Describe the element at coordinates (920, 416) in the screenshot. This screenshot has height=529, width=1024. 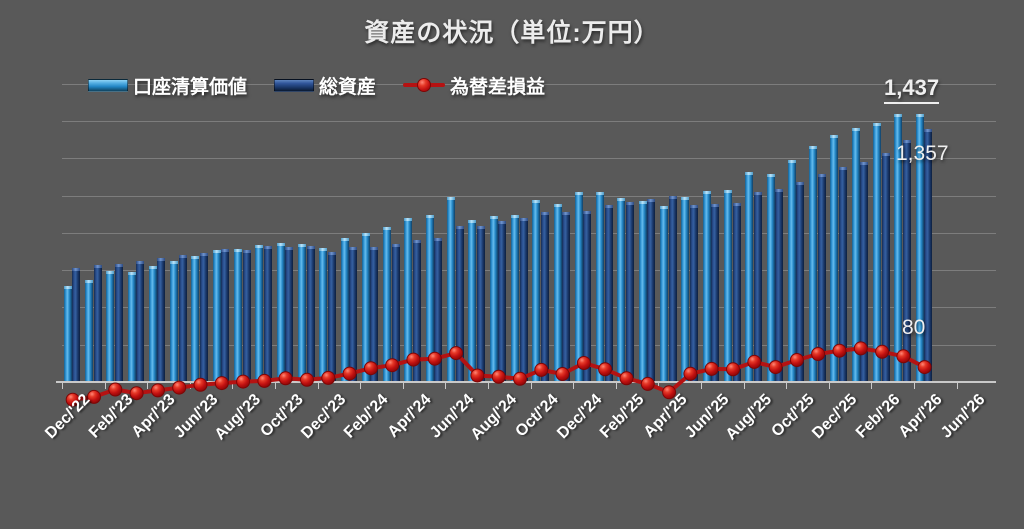
I see `x-tick-label-Apr/'26: Apr/'26` at that location.